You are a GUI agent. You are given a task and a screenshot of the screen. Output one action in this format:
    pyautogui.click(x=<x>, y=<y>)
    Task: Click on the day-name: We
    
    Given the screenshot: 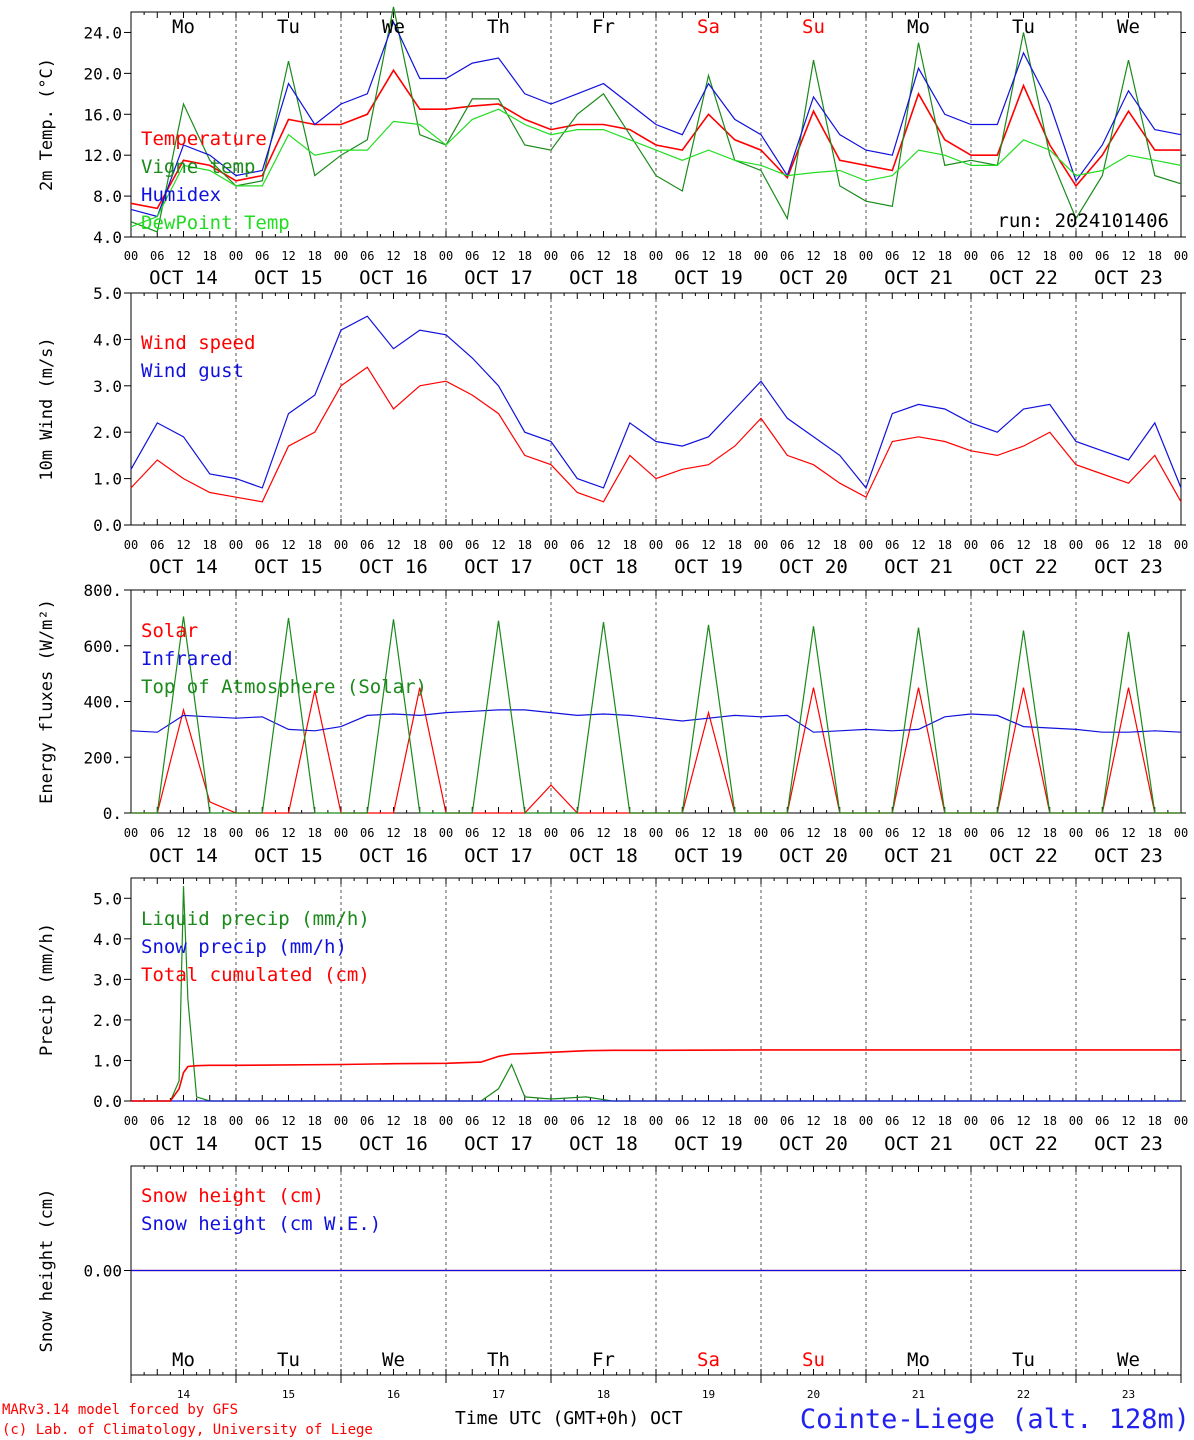 What is the action you would take?
    pyautogui.click(x=393, y=1360)
    